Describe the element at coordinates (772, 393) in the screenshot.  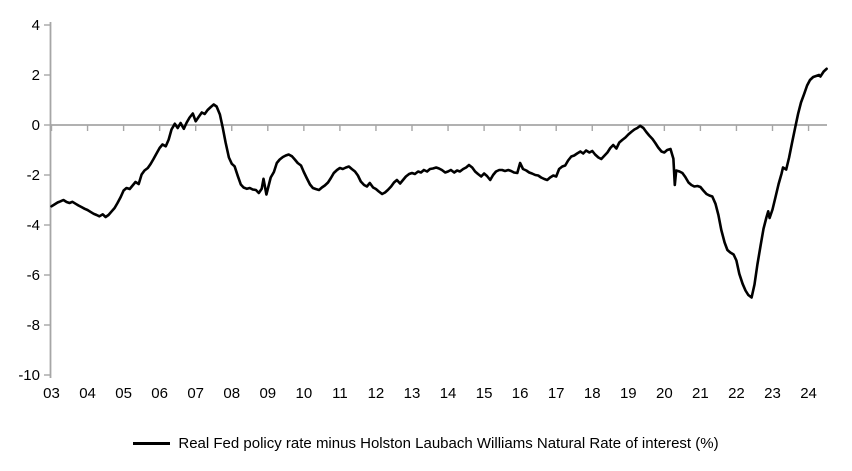
I see `x-axis-label: 23` at that location.